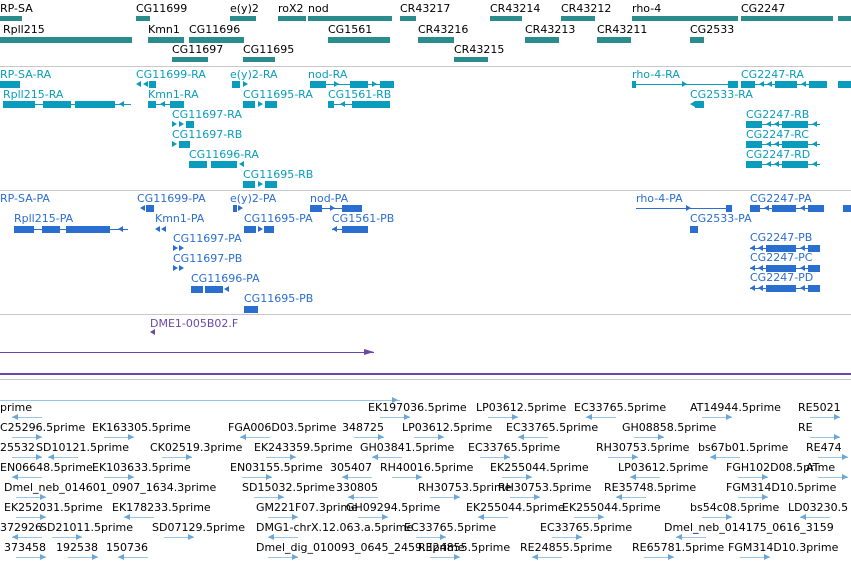 Image resolution: width=851 pixels, height=562 pixels. What do you see at coordinates (417, 407) in the screenshot?
I see `est-label: EK197036.5prime` at bounding box center [417, 407].